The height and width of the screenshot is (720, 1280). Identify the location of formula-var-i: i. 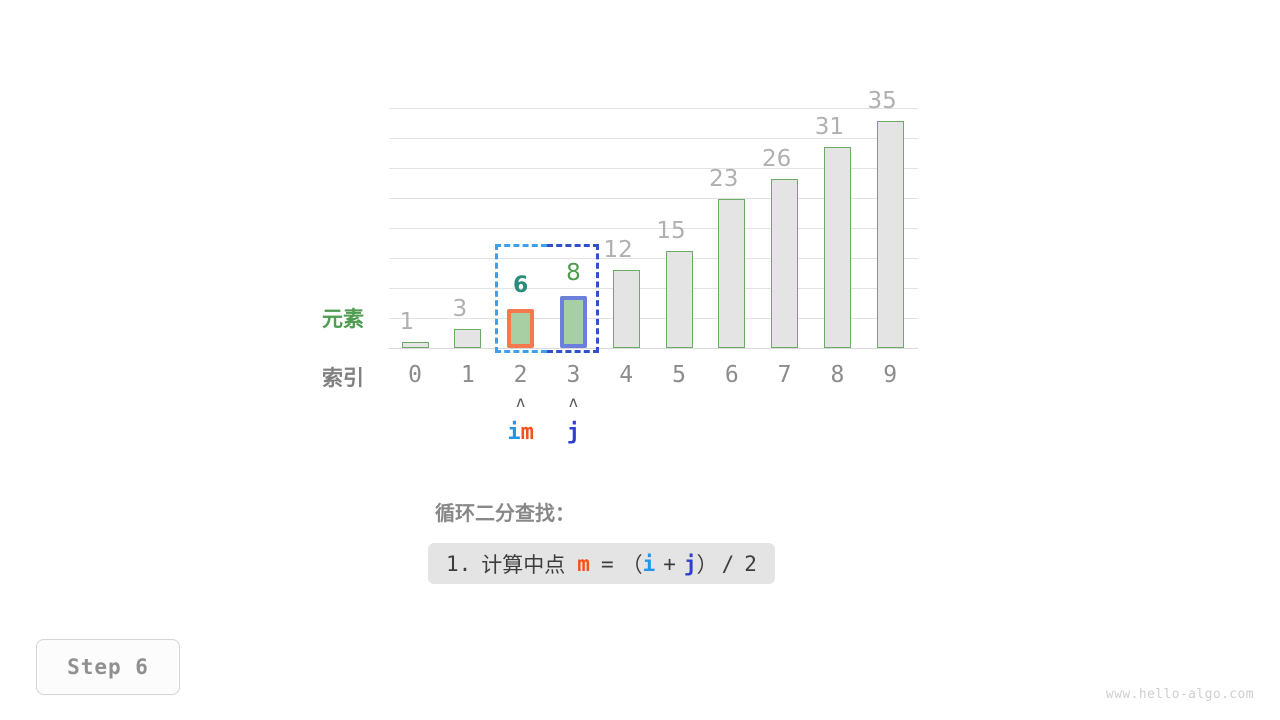
(649, 563).